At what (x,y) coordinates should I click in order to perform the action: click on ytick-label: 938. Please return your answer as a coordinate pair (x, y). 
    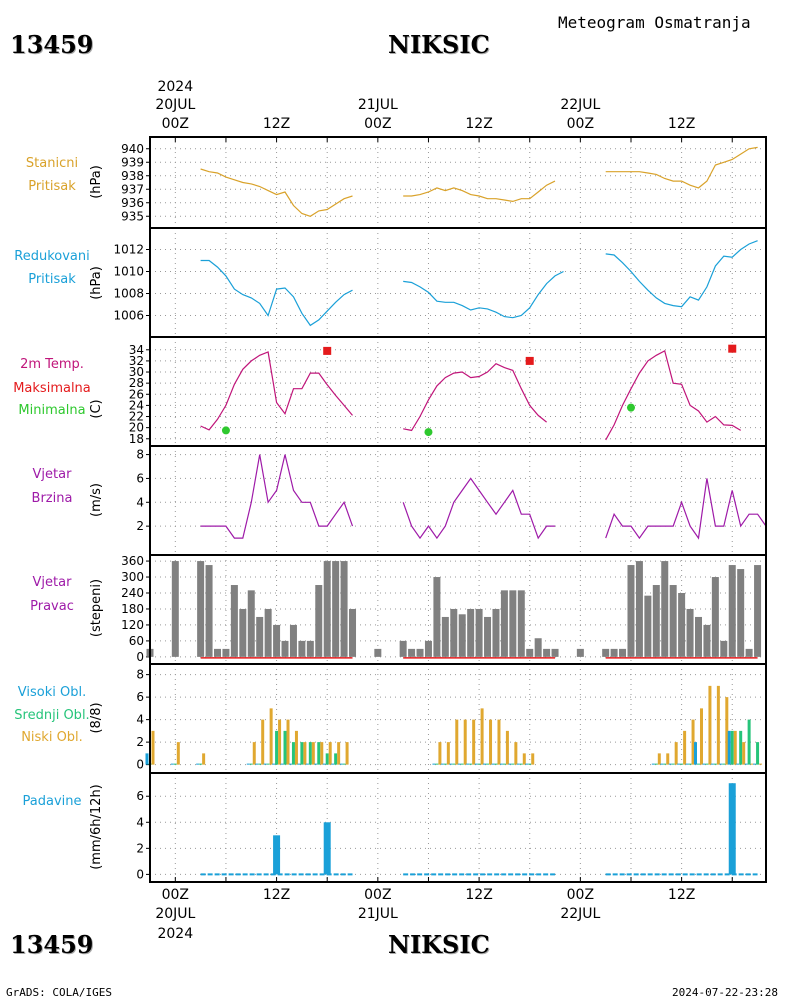
    Looking at the image, I should click on (132, 176).